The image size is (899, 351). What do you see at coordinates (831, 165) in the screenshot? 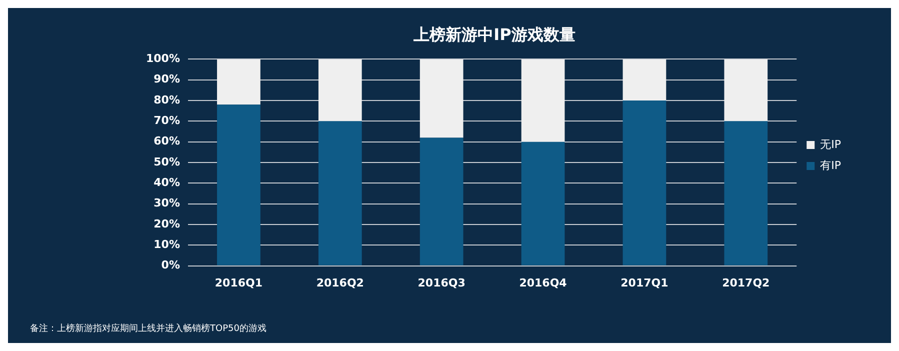
I see `legend-label: 有IP` at bounding box center [831, 165].